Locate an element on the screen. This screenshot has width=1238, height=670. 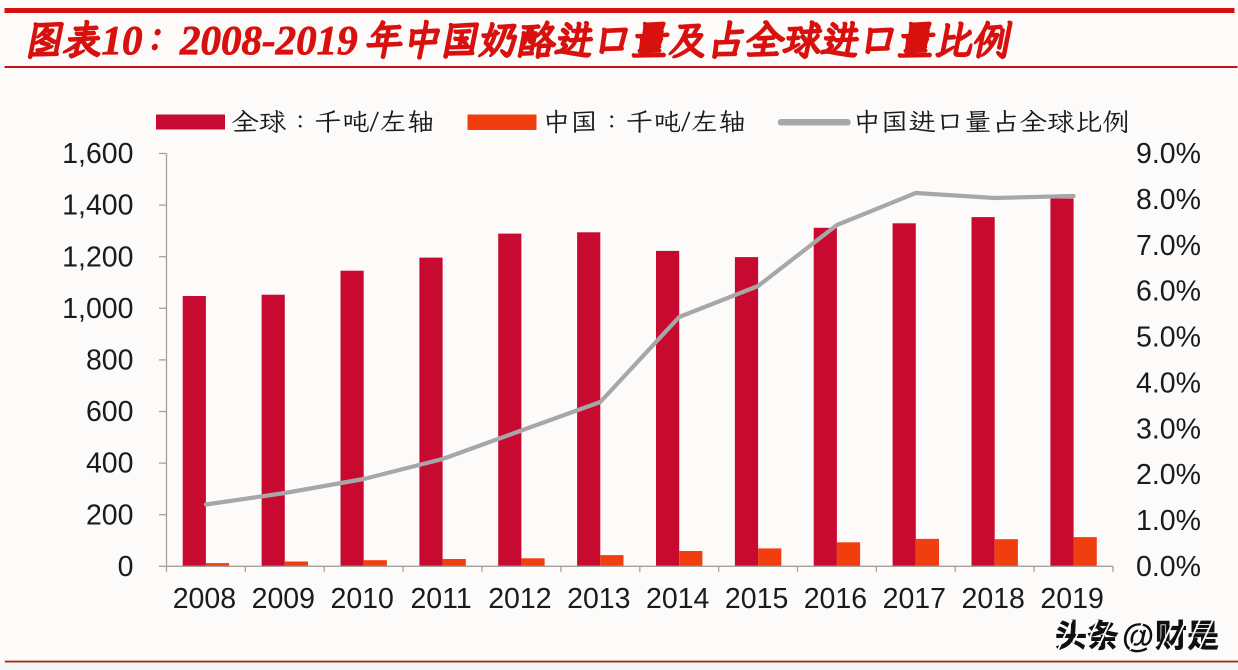
svg-text: 7.0% is located at coordinates (1168, 246).